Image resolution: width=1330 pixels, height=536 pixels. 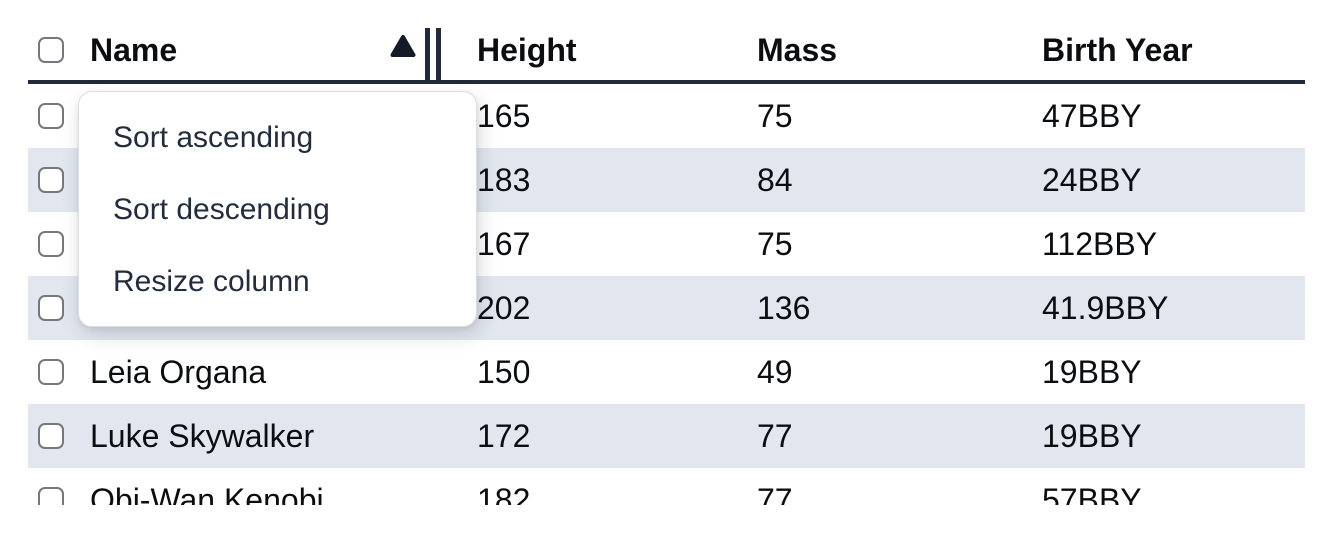 I want to click on table-row: Obi-Wan Kenobi 182 77 57BBY, so click(x=666, y=486).